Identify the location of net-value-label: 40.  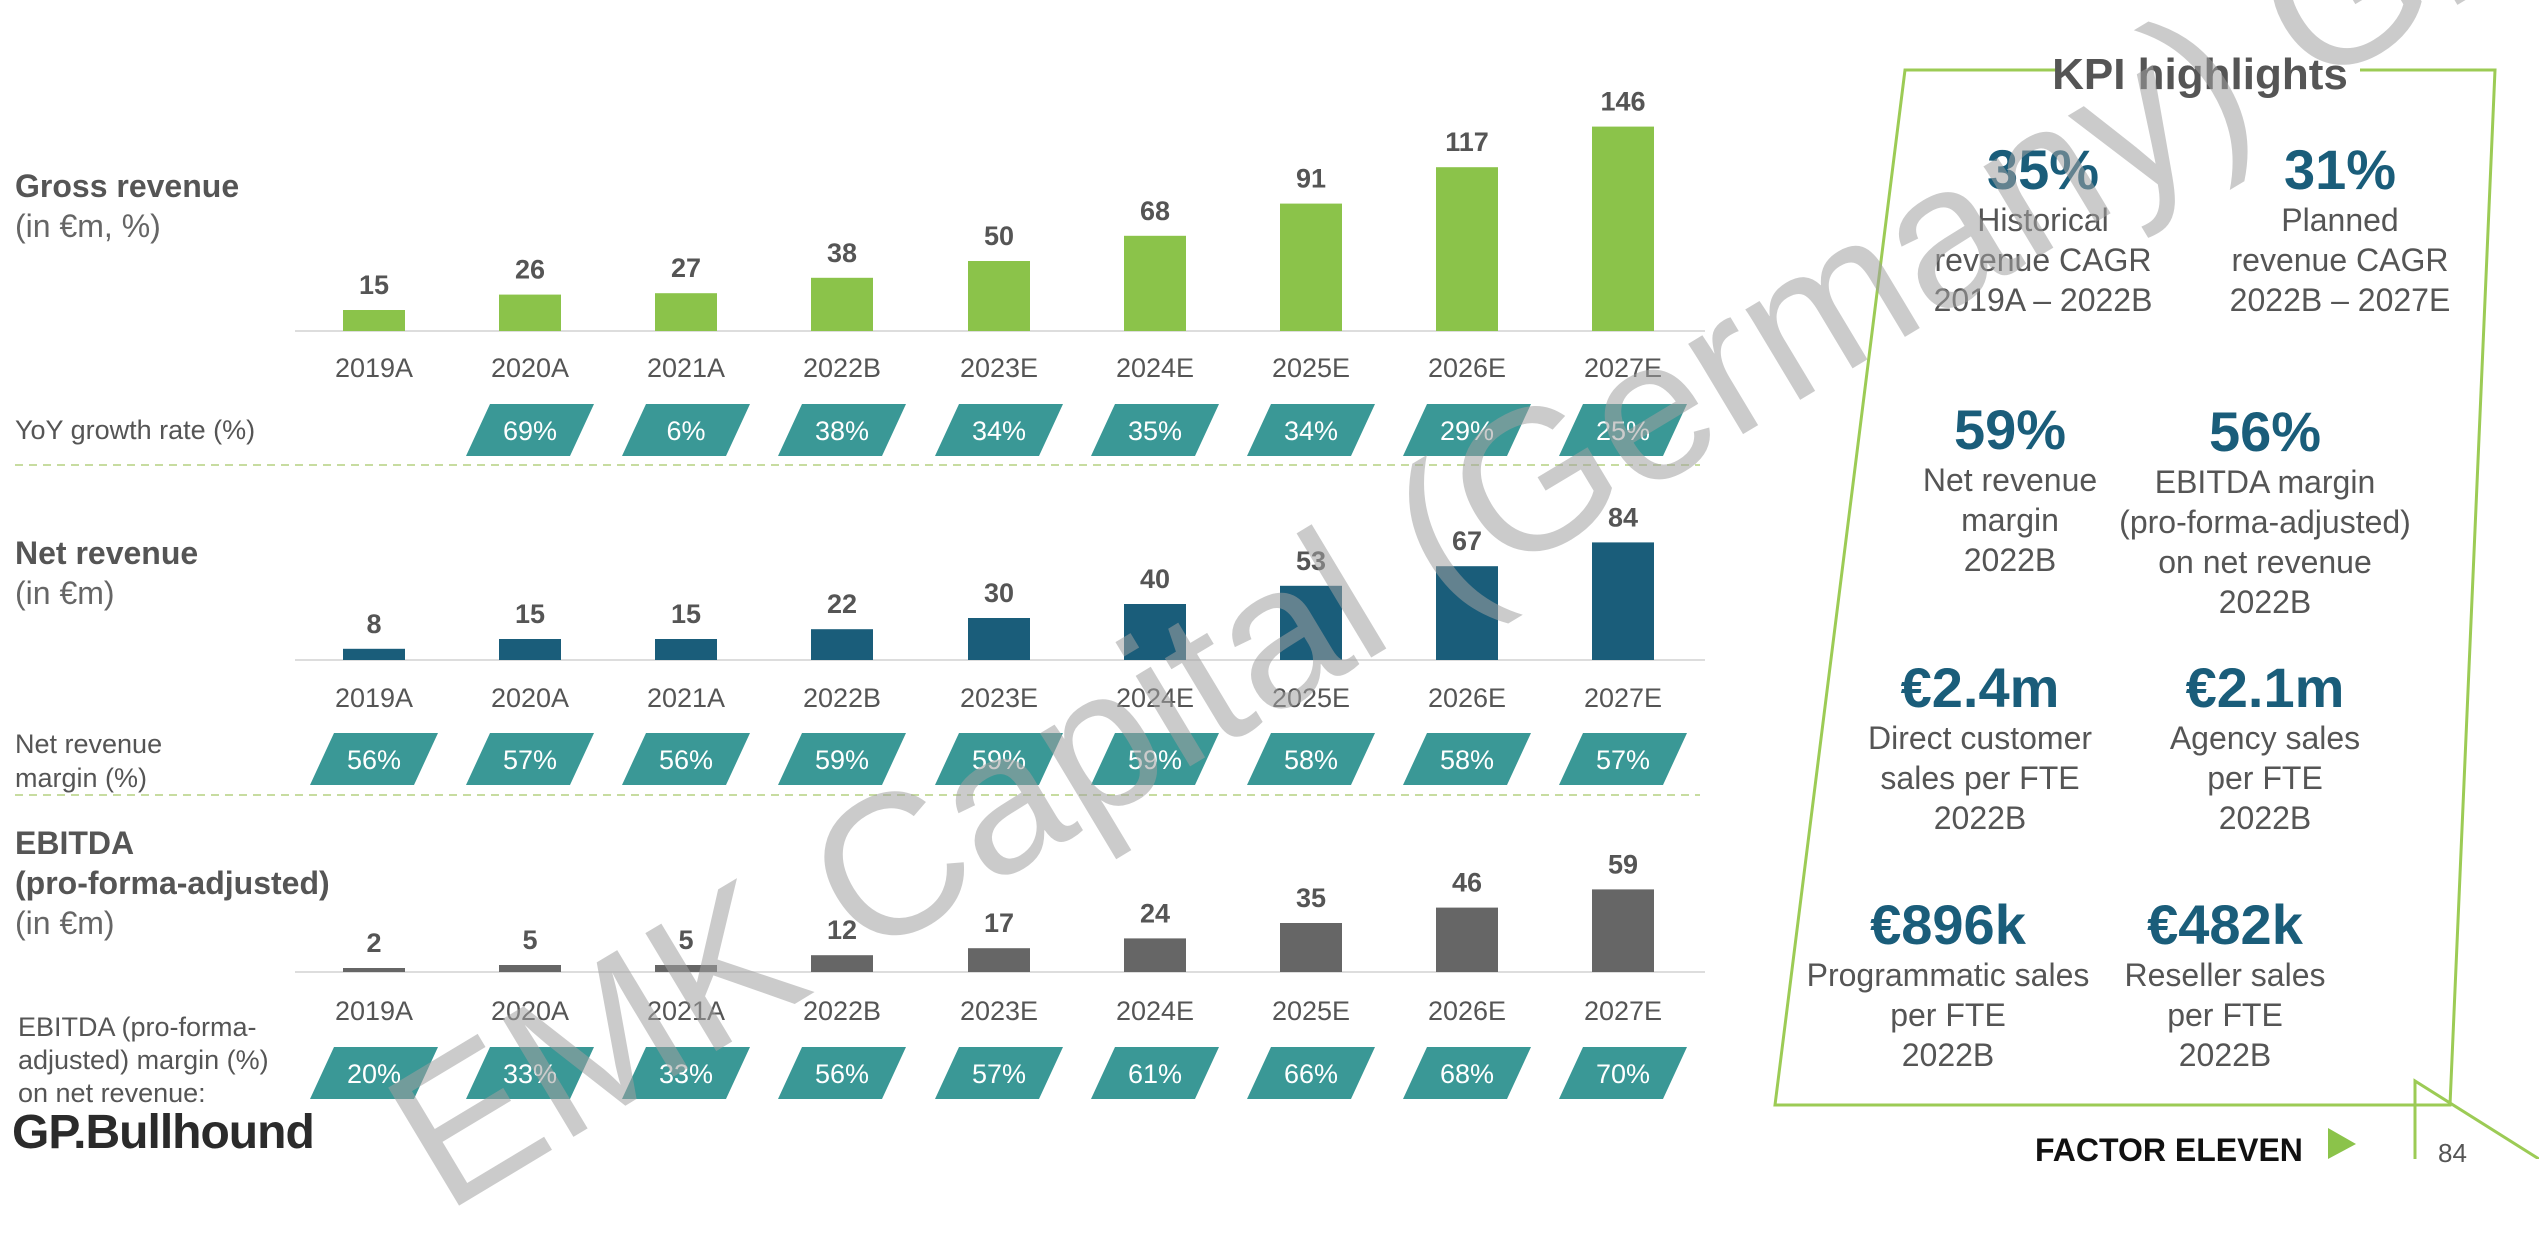
(1155, 579).